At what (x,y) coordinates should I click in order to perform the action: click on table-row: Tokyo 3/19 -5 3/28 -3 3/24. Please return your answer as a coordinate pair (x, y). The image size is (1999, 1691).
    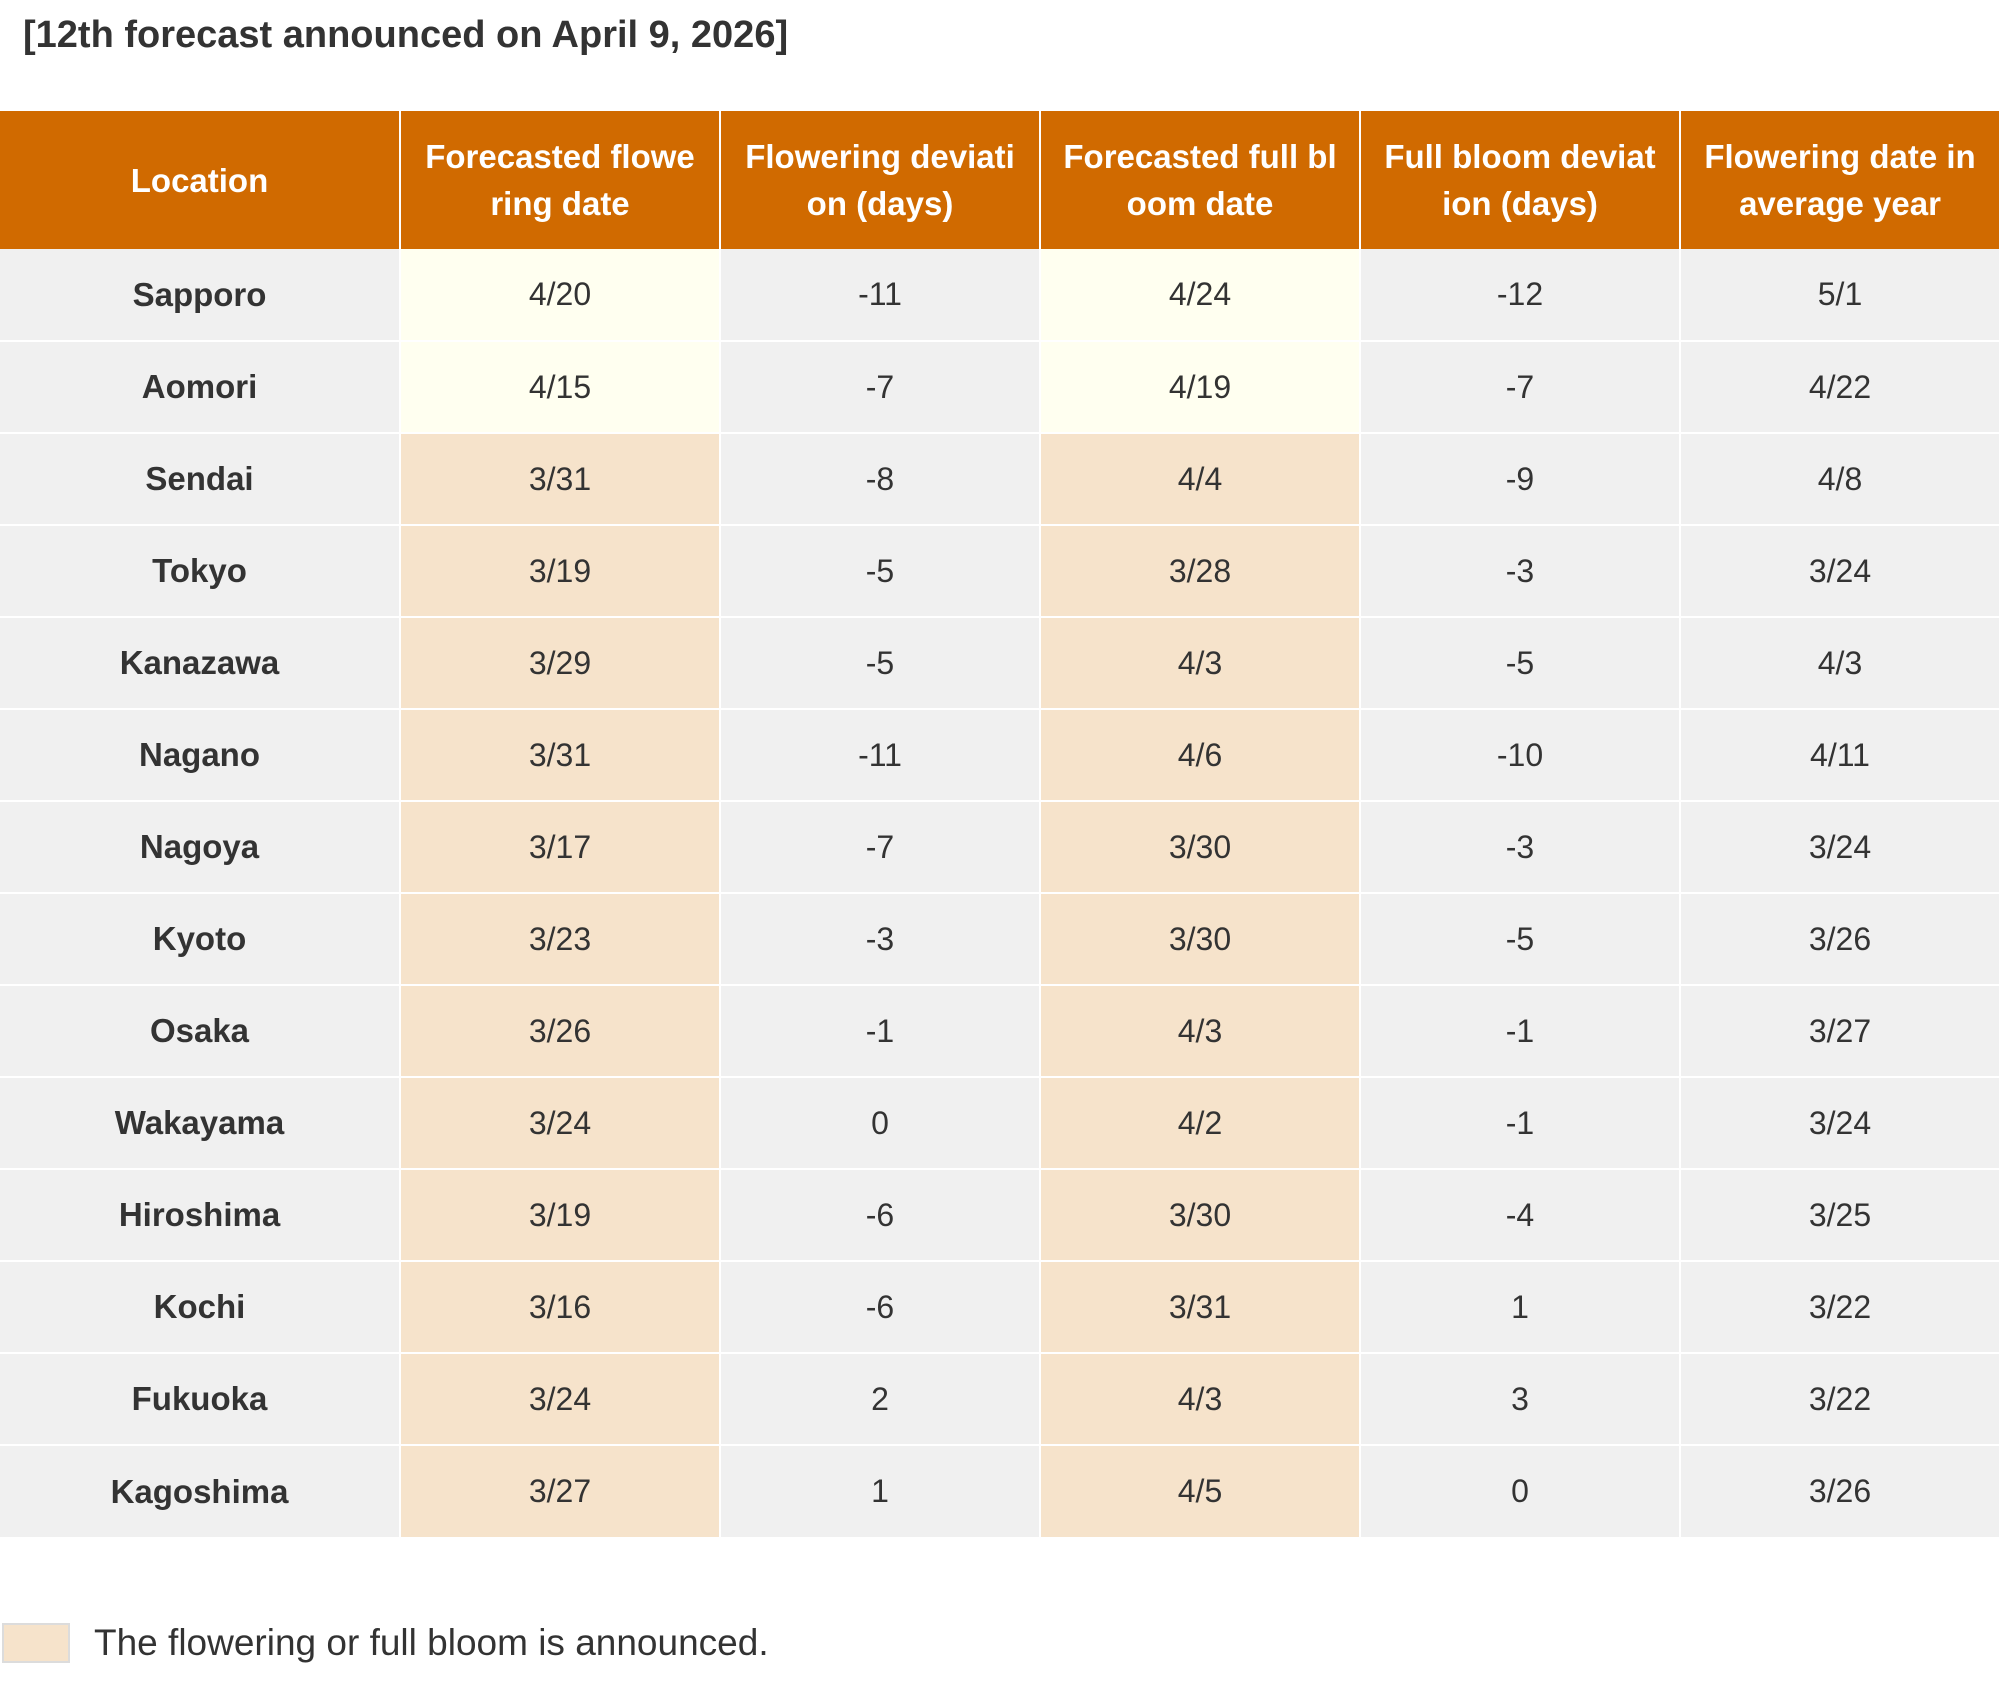
    Looking at the image, I should click on (999, 570).